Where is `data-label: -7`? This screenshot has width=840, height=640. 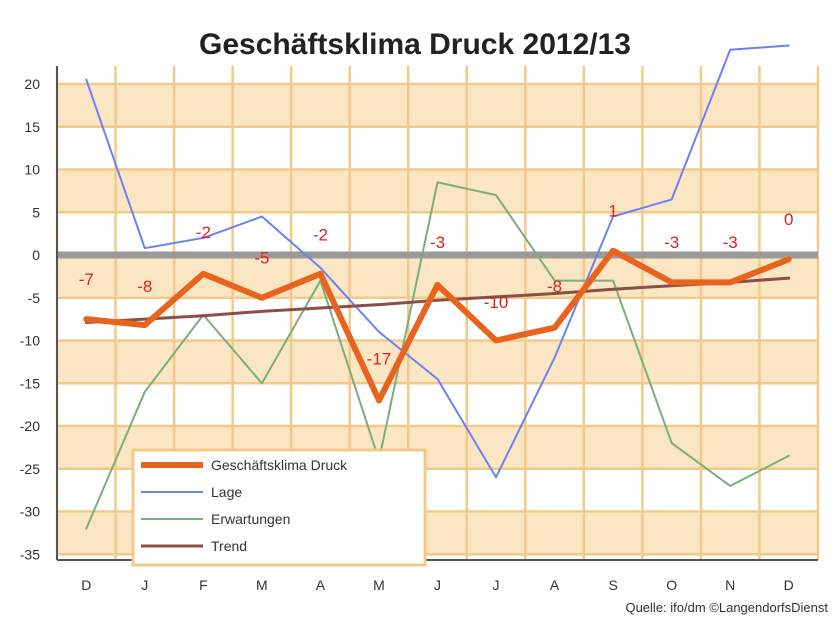
data-label: -7 is located at coordinates (86, 279).